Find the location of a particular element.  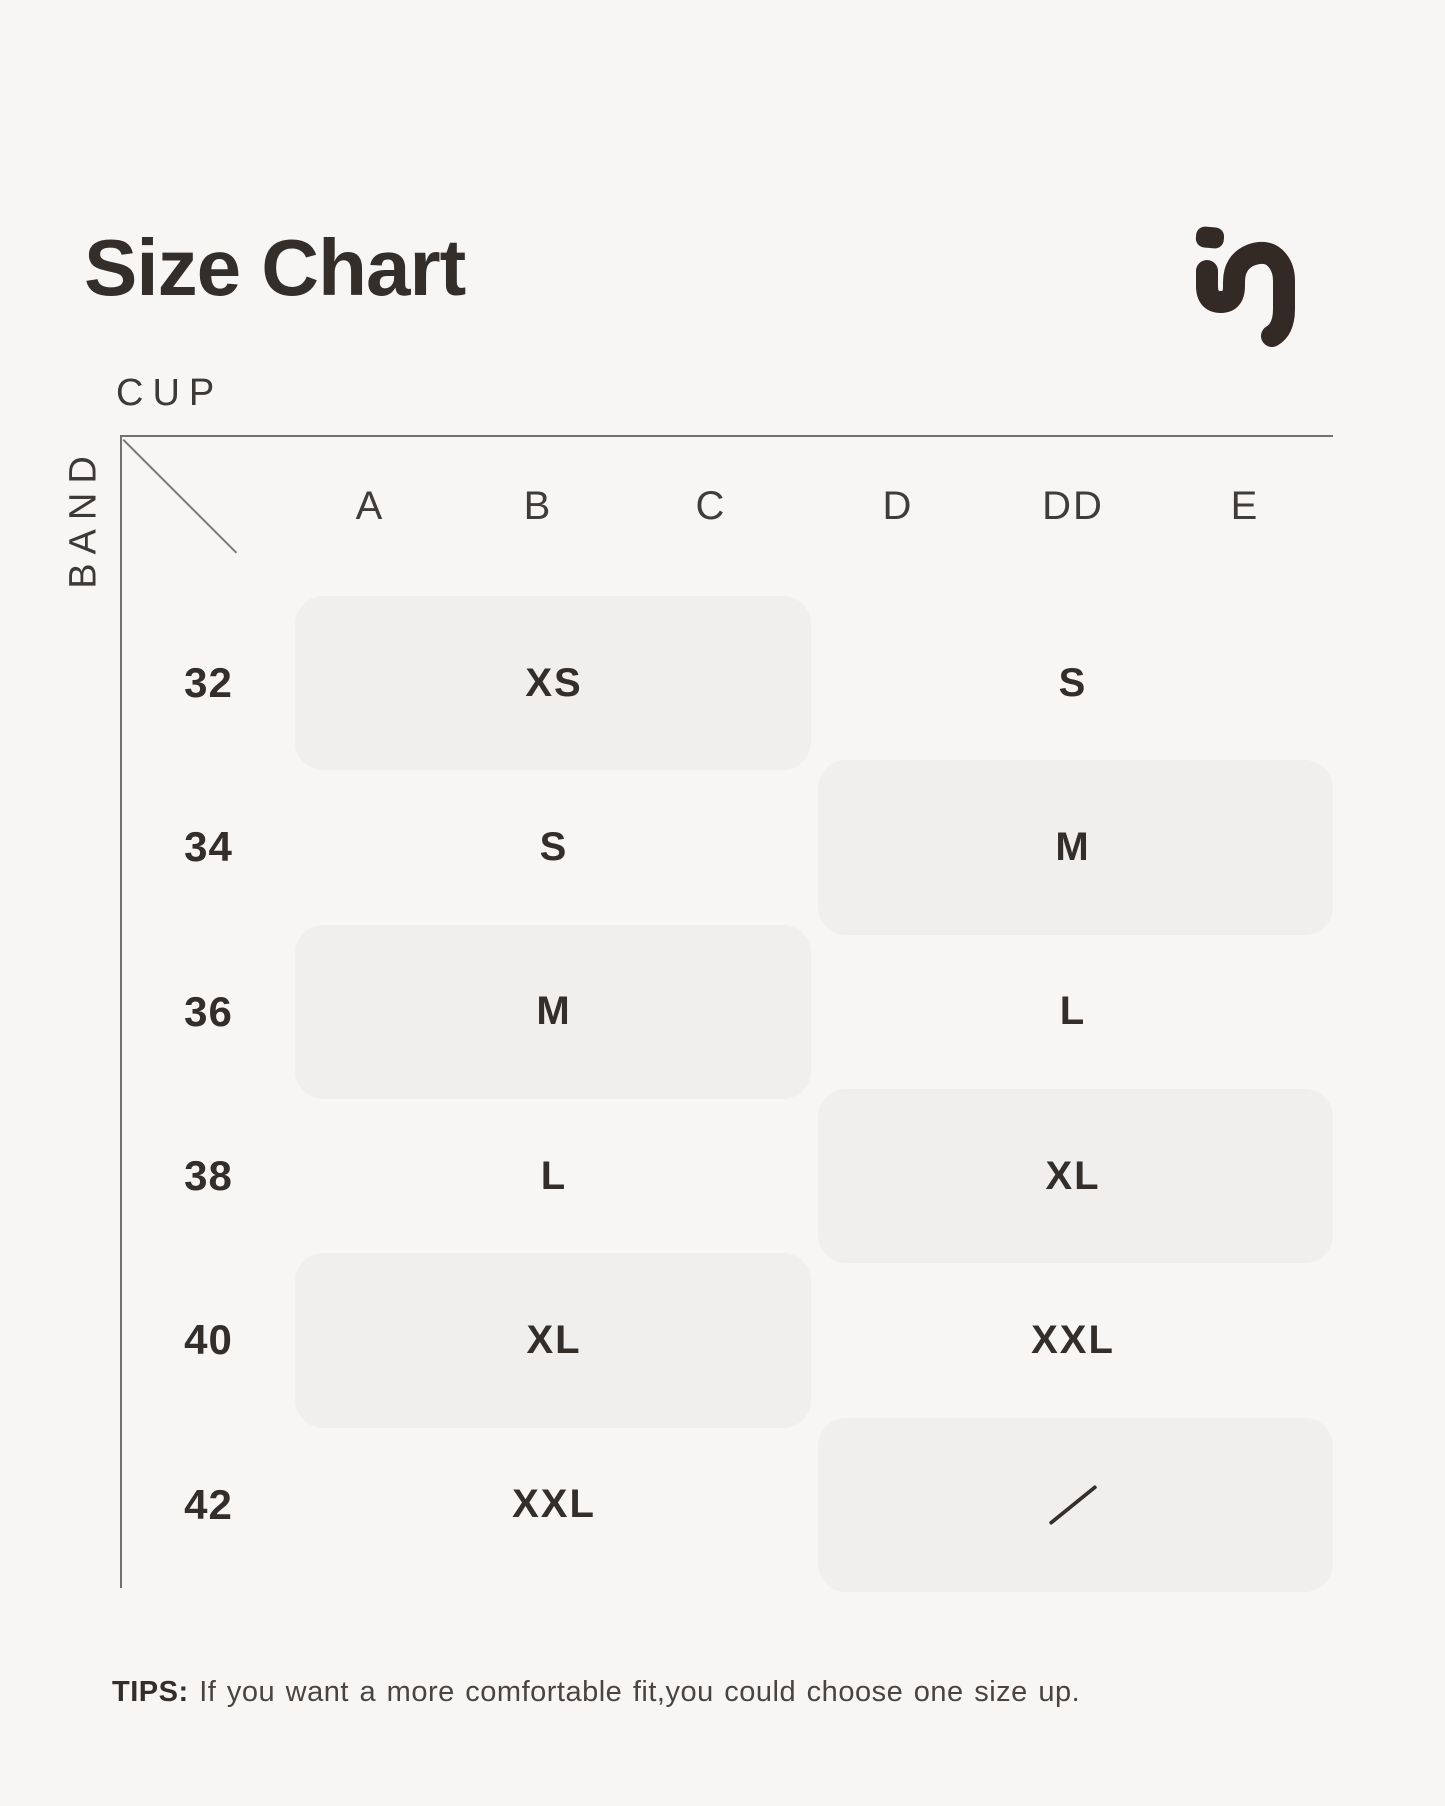

column-header-dd: DD is located at coordinates (1073, 506).